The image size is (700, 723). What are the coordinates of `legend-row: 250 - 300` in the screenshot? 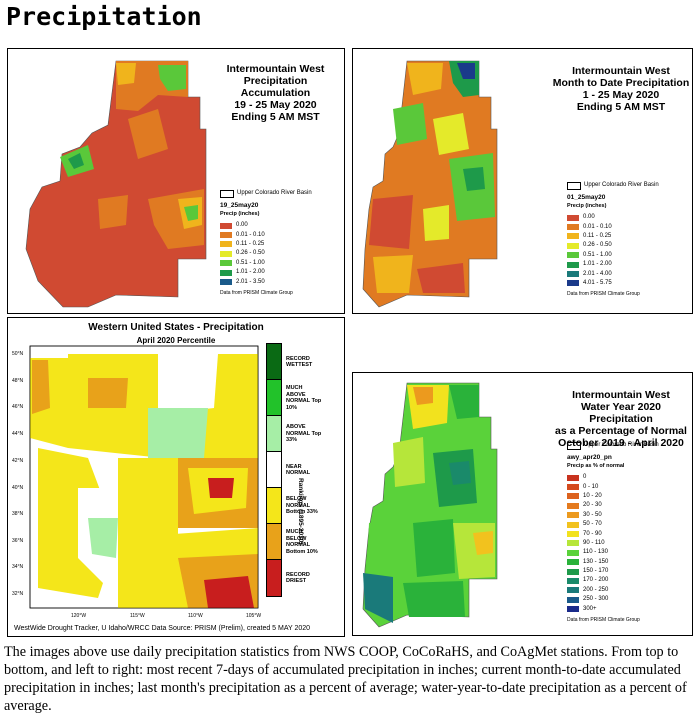 It's located at (613, 599).